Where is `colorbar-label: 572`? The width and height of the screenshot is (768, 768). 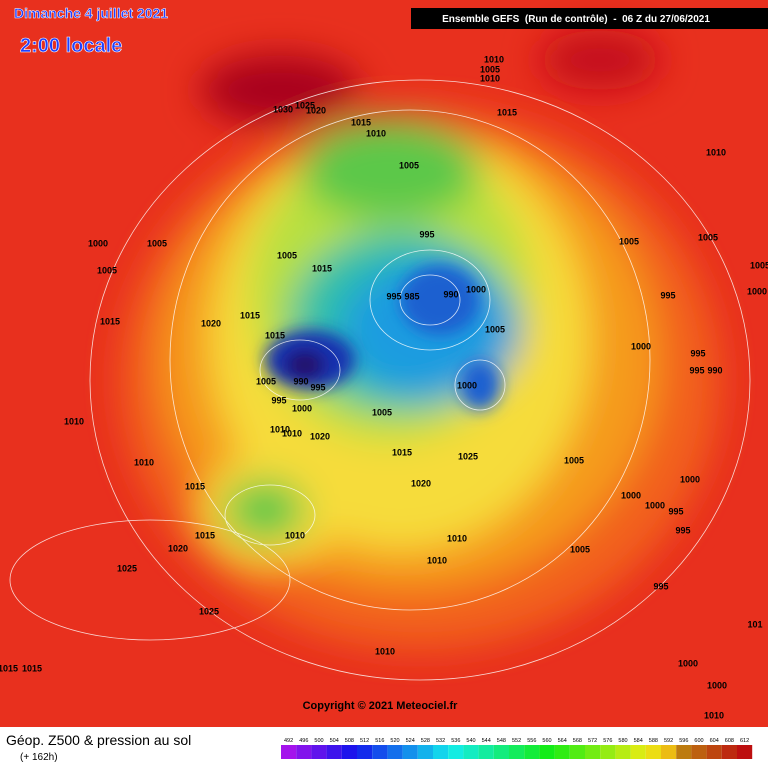
colorbar-label: 572 is located at coordinates (592, 741).